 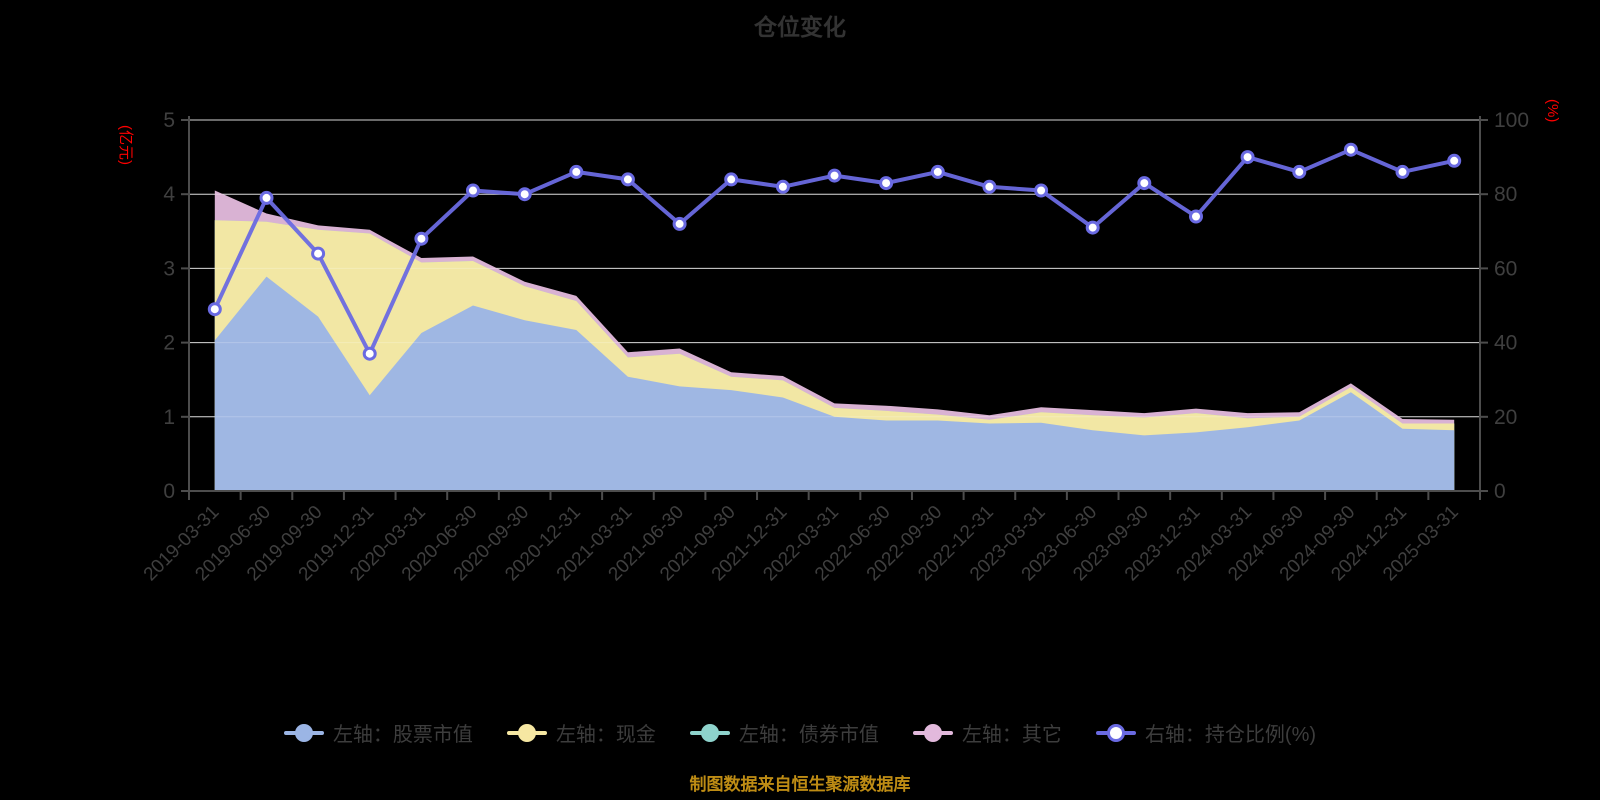 What do you see at coordinates (1552, 110) in the screenshot?
I see `right-axis-name: (%)` at bounding box center [1552, 110].